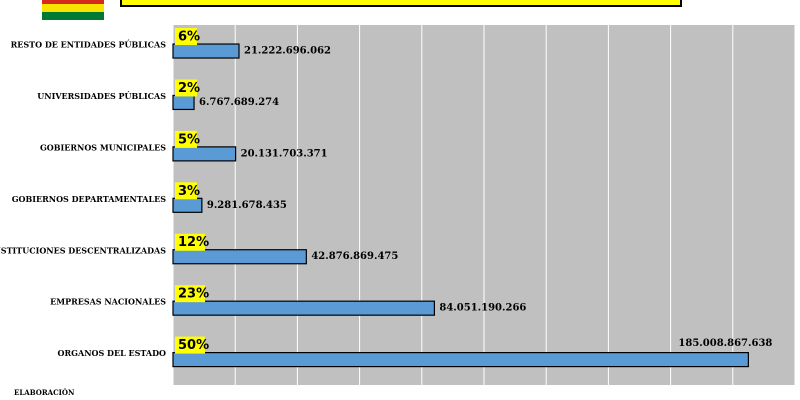  Describe the element at coordinates (401, 3) in the screenshot. I see `title-banner` at that location.